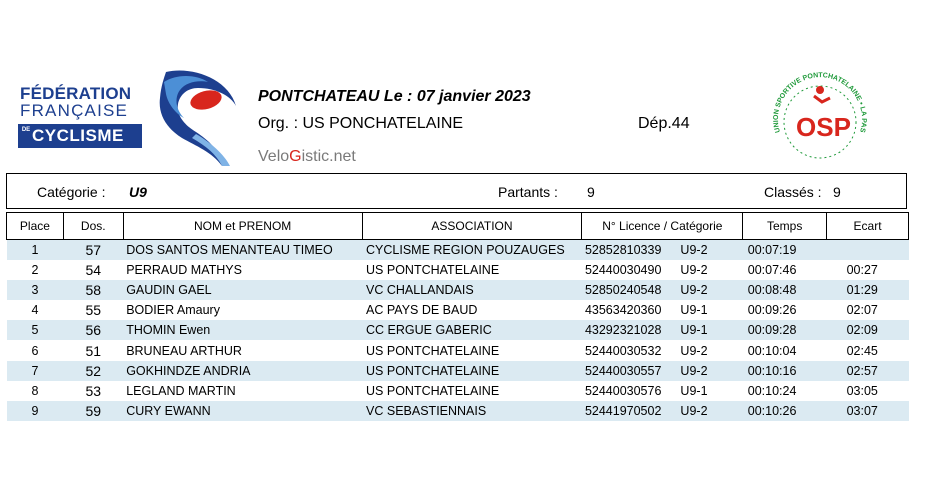 The image size is (932, 498). Describe the element at coordinates (422, 310) in the screenshot. I see `assoc-cell: AC PAYS DE BAUD` at that location.